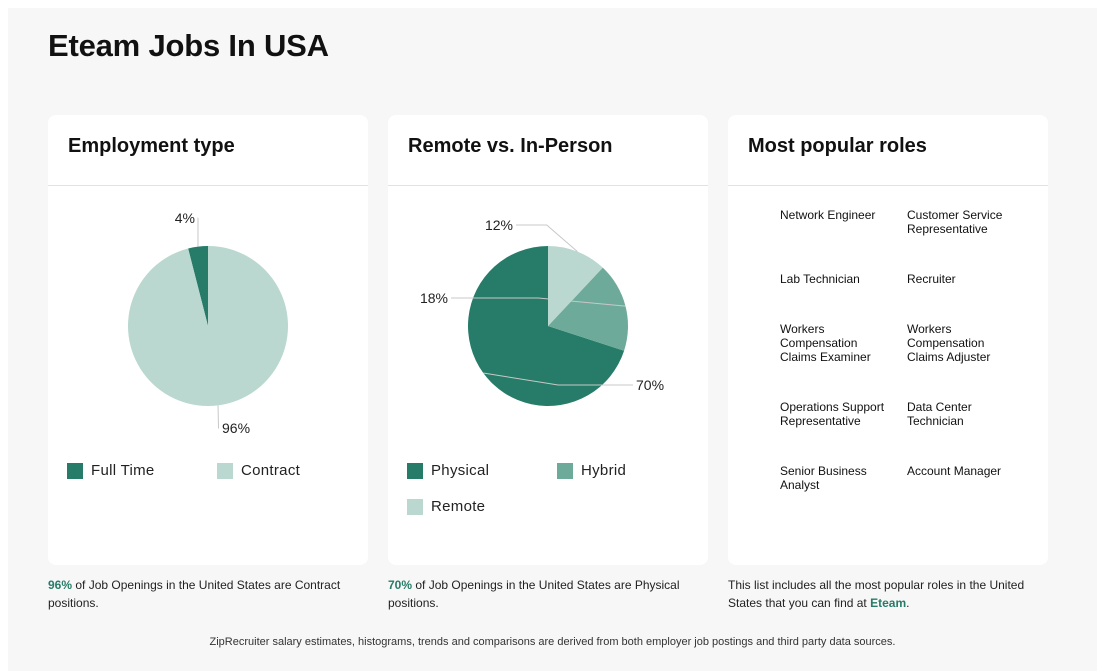  I want to click on role-item: Data Center Technician, so click(939, 414).